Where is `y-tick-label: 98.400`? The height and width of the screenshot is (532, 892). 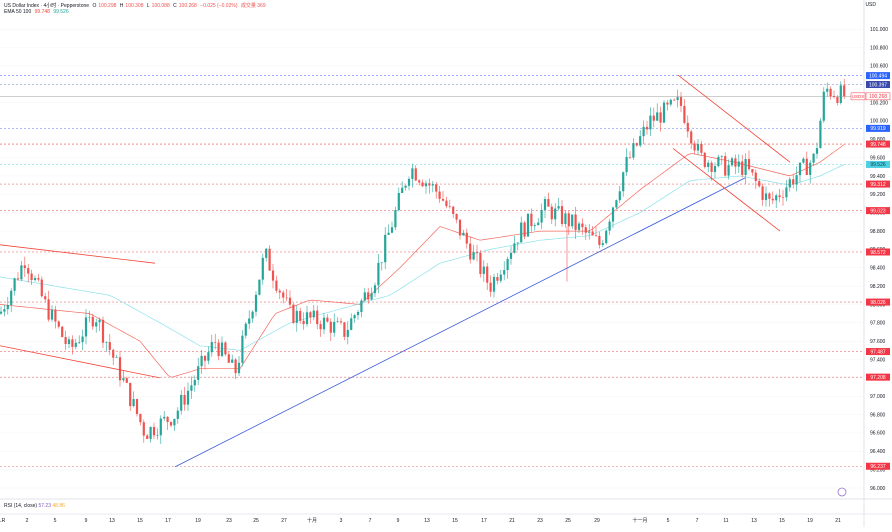
y-tick-label: 98.400 is located at coordinates (878, 269).